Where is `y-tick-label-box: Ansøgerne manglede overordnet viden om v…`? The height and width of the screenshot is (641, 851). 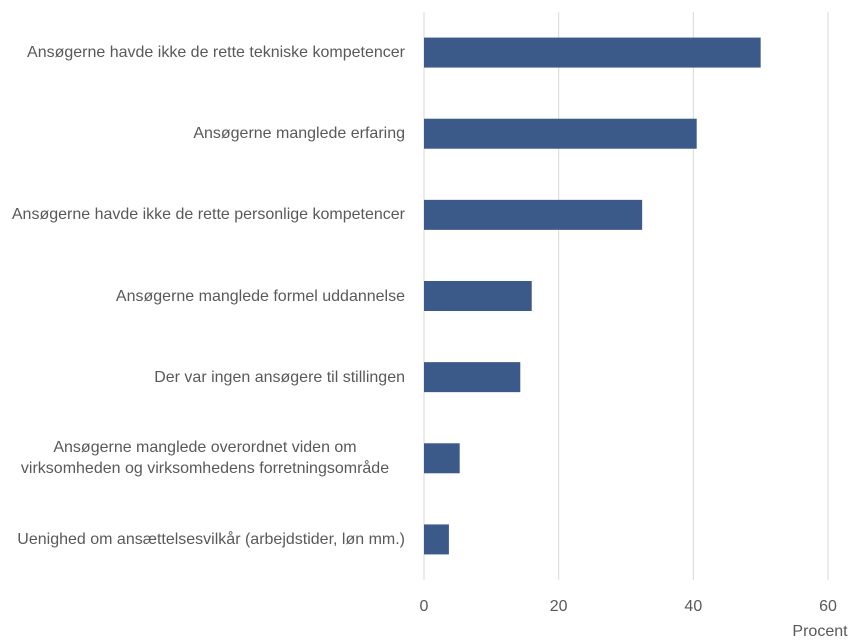 y-tick-label-box: Ansøgerne manglede overordnet viden om v… is located at coordinates (202, 458).